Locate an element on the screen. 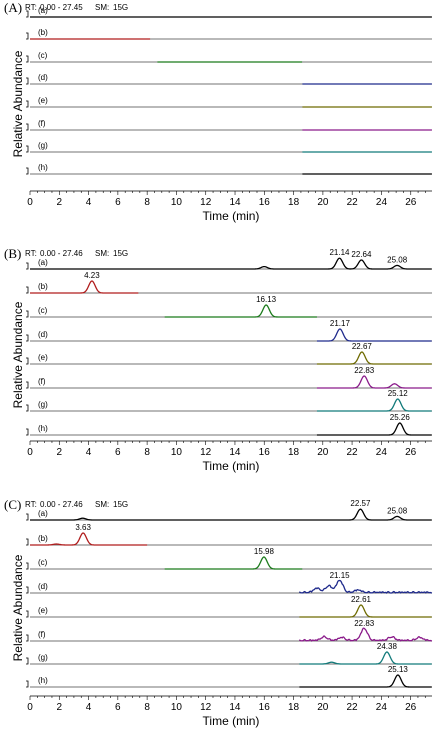  x-tick-label: 10 is located at coordinates (177, 707).